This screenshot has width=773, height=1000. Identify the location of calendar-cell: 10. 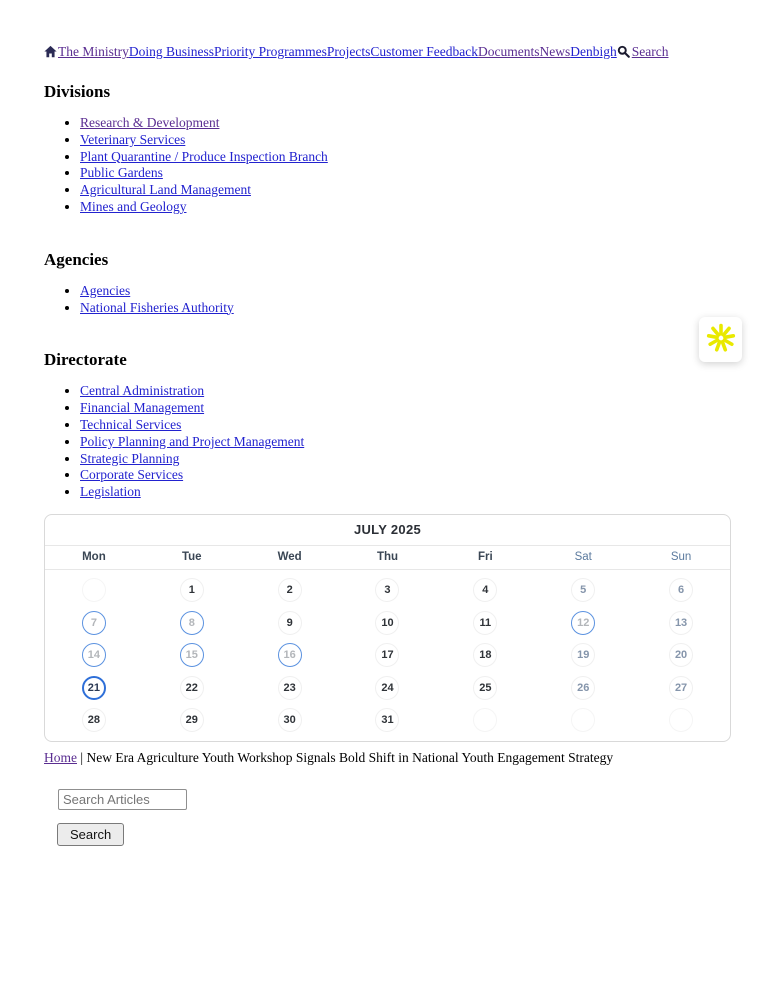
(388, 622).